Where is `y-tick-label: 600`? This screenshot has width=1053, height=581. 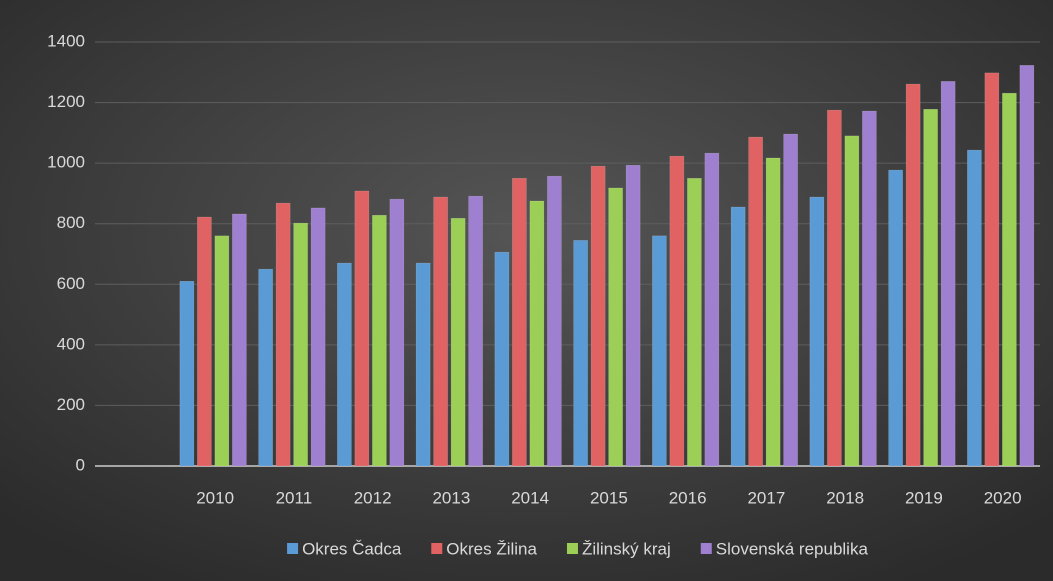 y-tick-label: 600 is located at coordinates (71, 283).